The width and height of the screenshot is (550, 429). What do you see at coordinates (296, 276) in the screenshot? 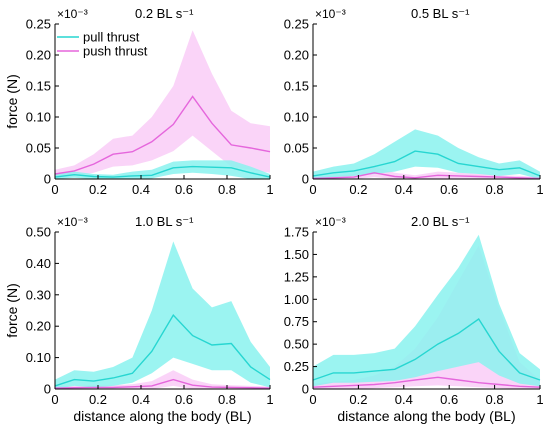
I see `y-tick-label: 1.25` at bounding box center [296, 276].